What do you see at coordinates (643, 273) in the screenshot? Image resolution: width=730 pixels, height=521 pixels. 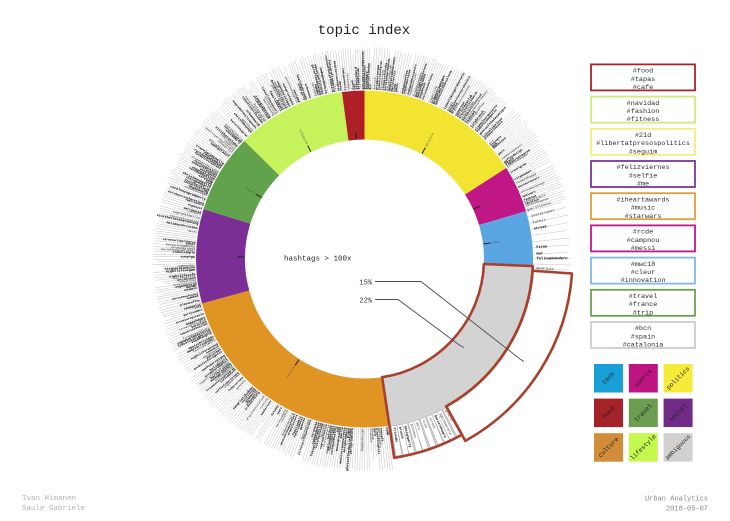 I see `svg-text: #cleur` at bounding box center [643, 273].